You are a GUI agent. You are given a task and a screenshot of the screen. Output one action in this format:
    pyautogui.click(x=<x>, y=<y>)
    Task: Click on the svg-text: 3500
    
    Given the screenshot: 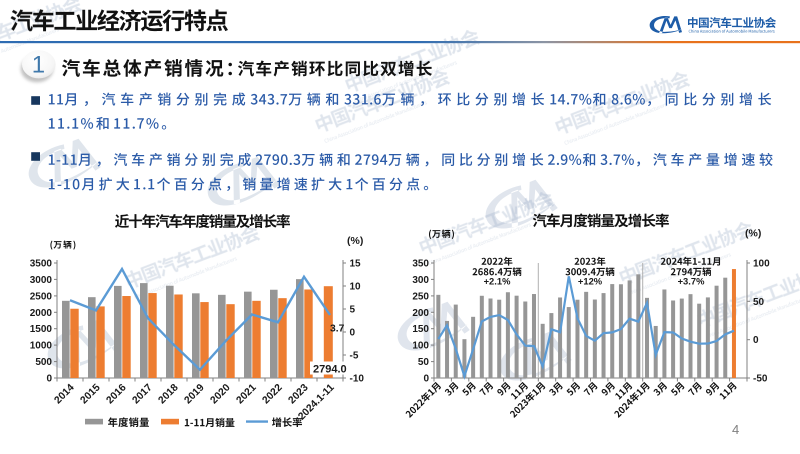 What is the action you would take?
    pyautogui.click(x=41, y=264)
    